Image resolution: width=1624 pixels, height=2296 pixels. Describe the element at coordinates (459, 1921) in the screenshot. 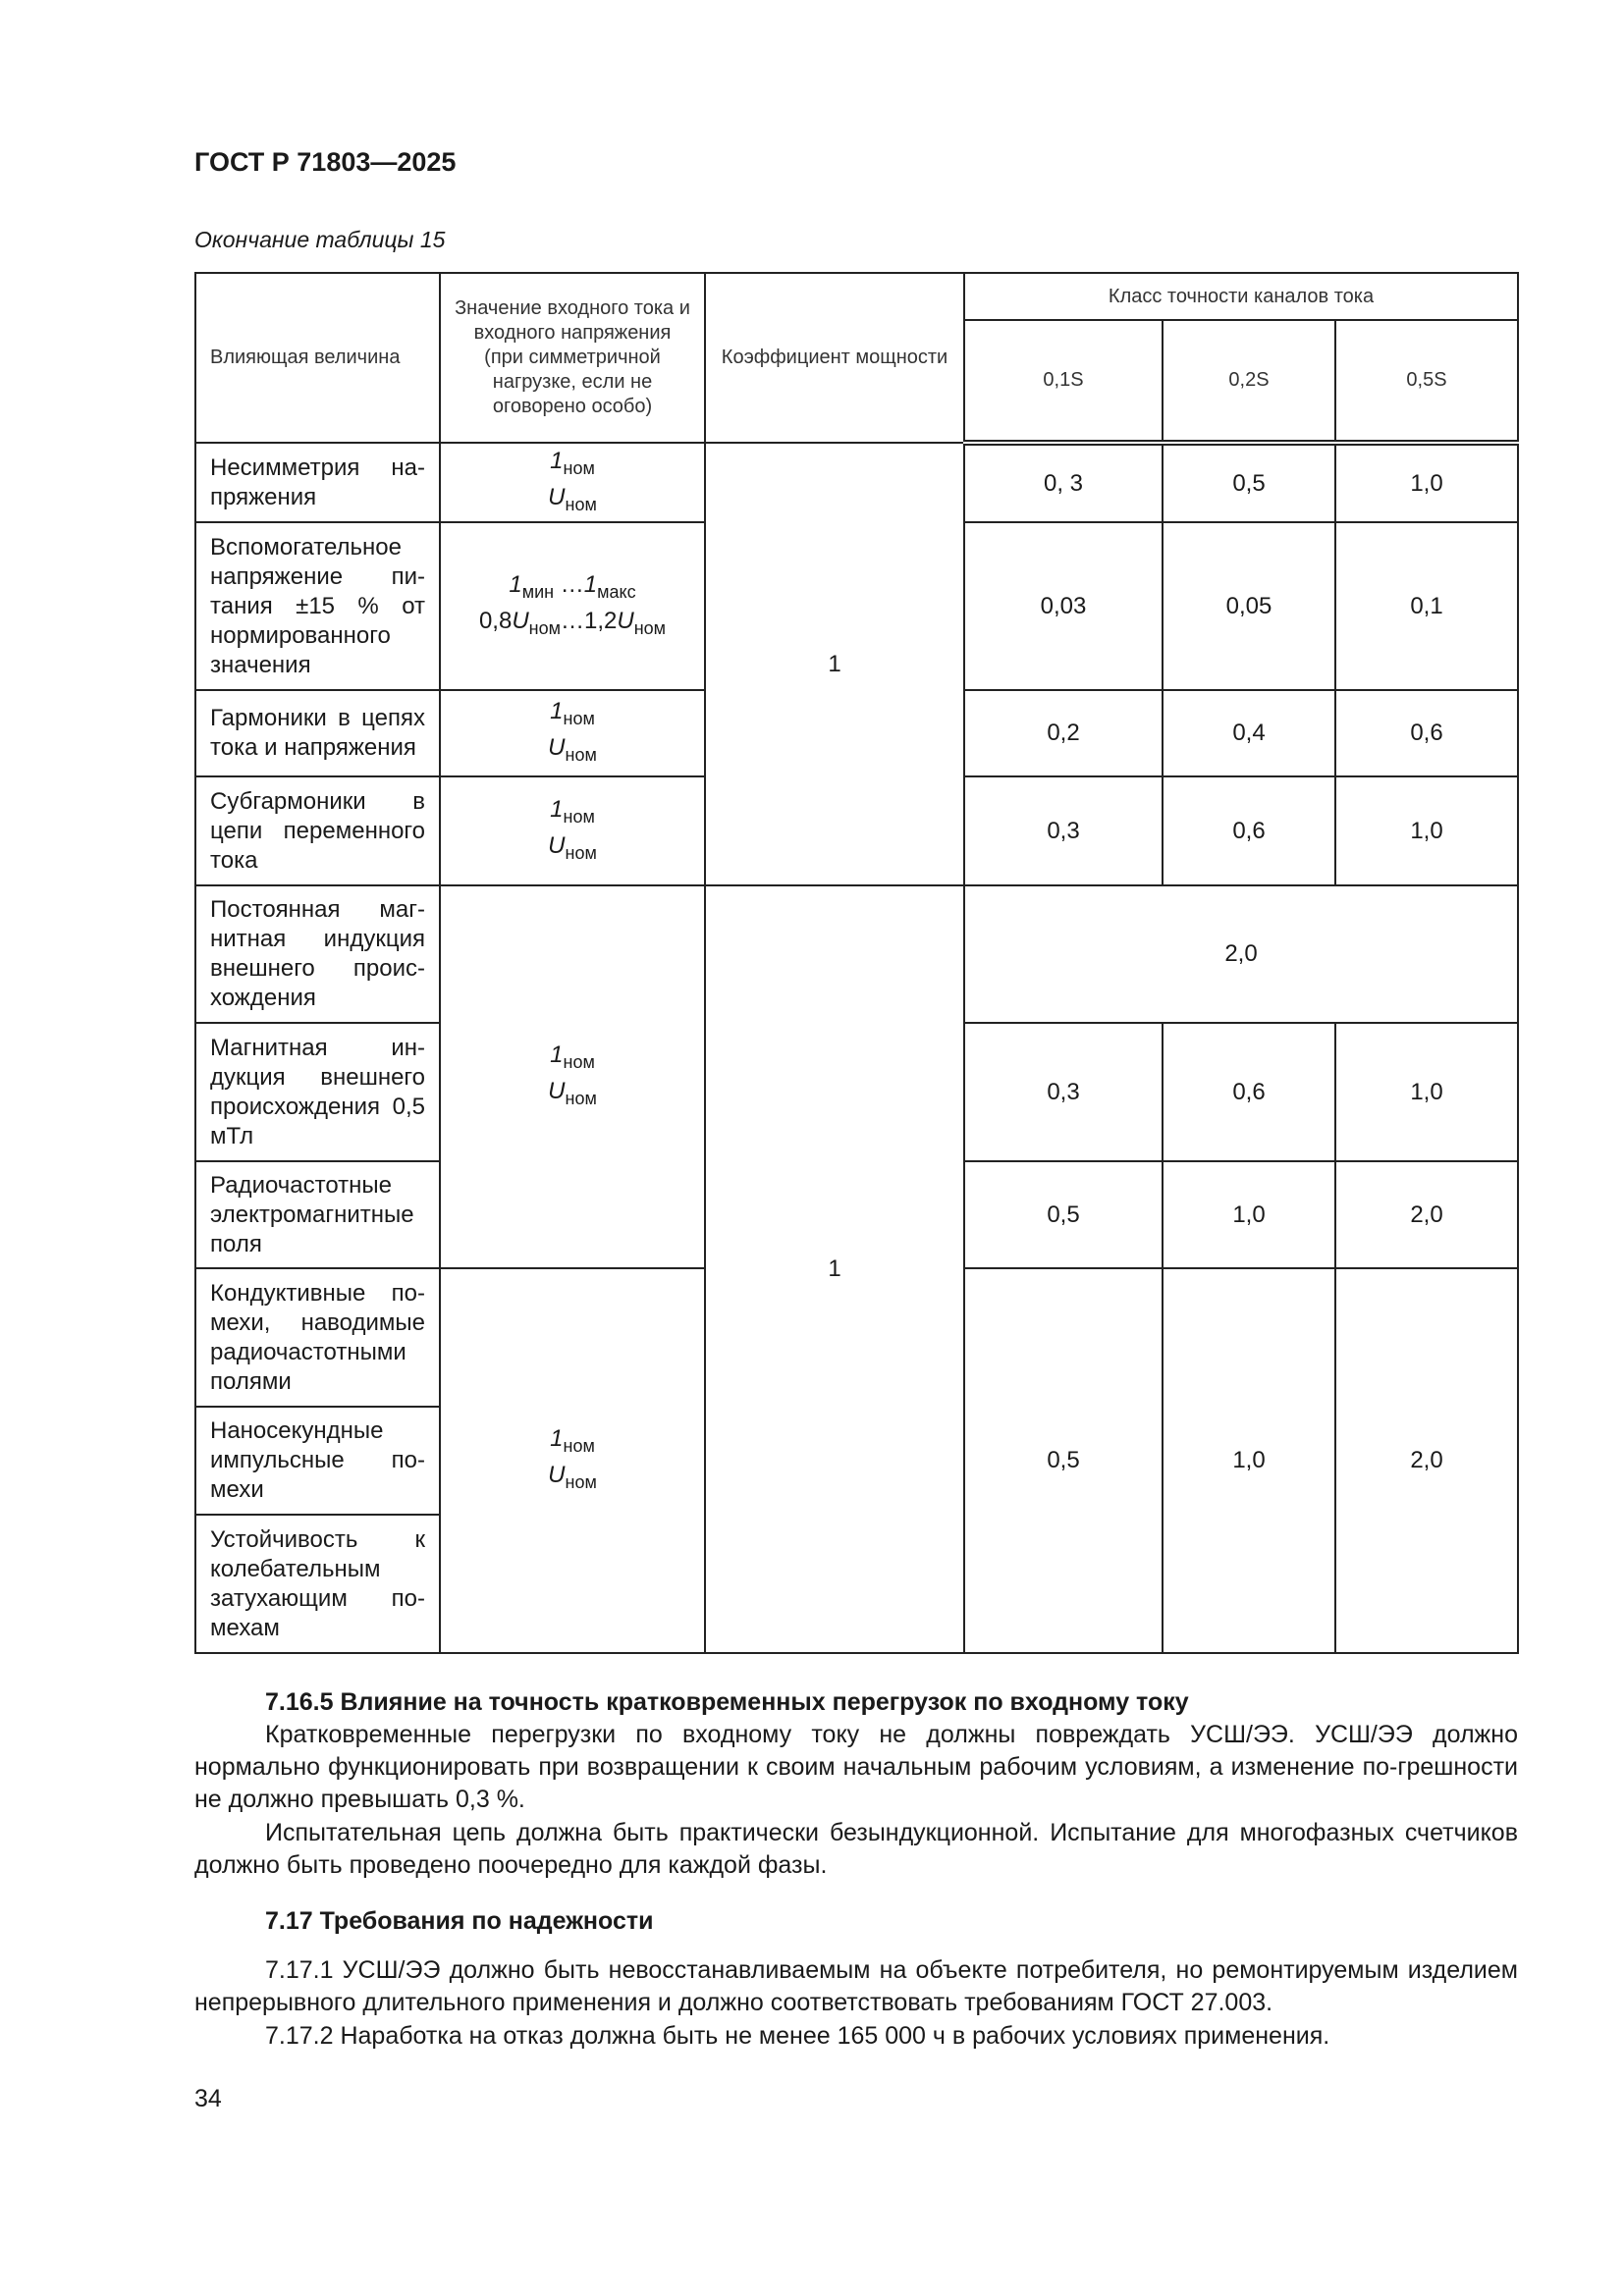

I see `section-7-17-title: 7.17 Требования по надежности` at that location.